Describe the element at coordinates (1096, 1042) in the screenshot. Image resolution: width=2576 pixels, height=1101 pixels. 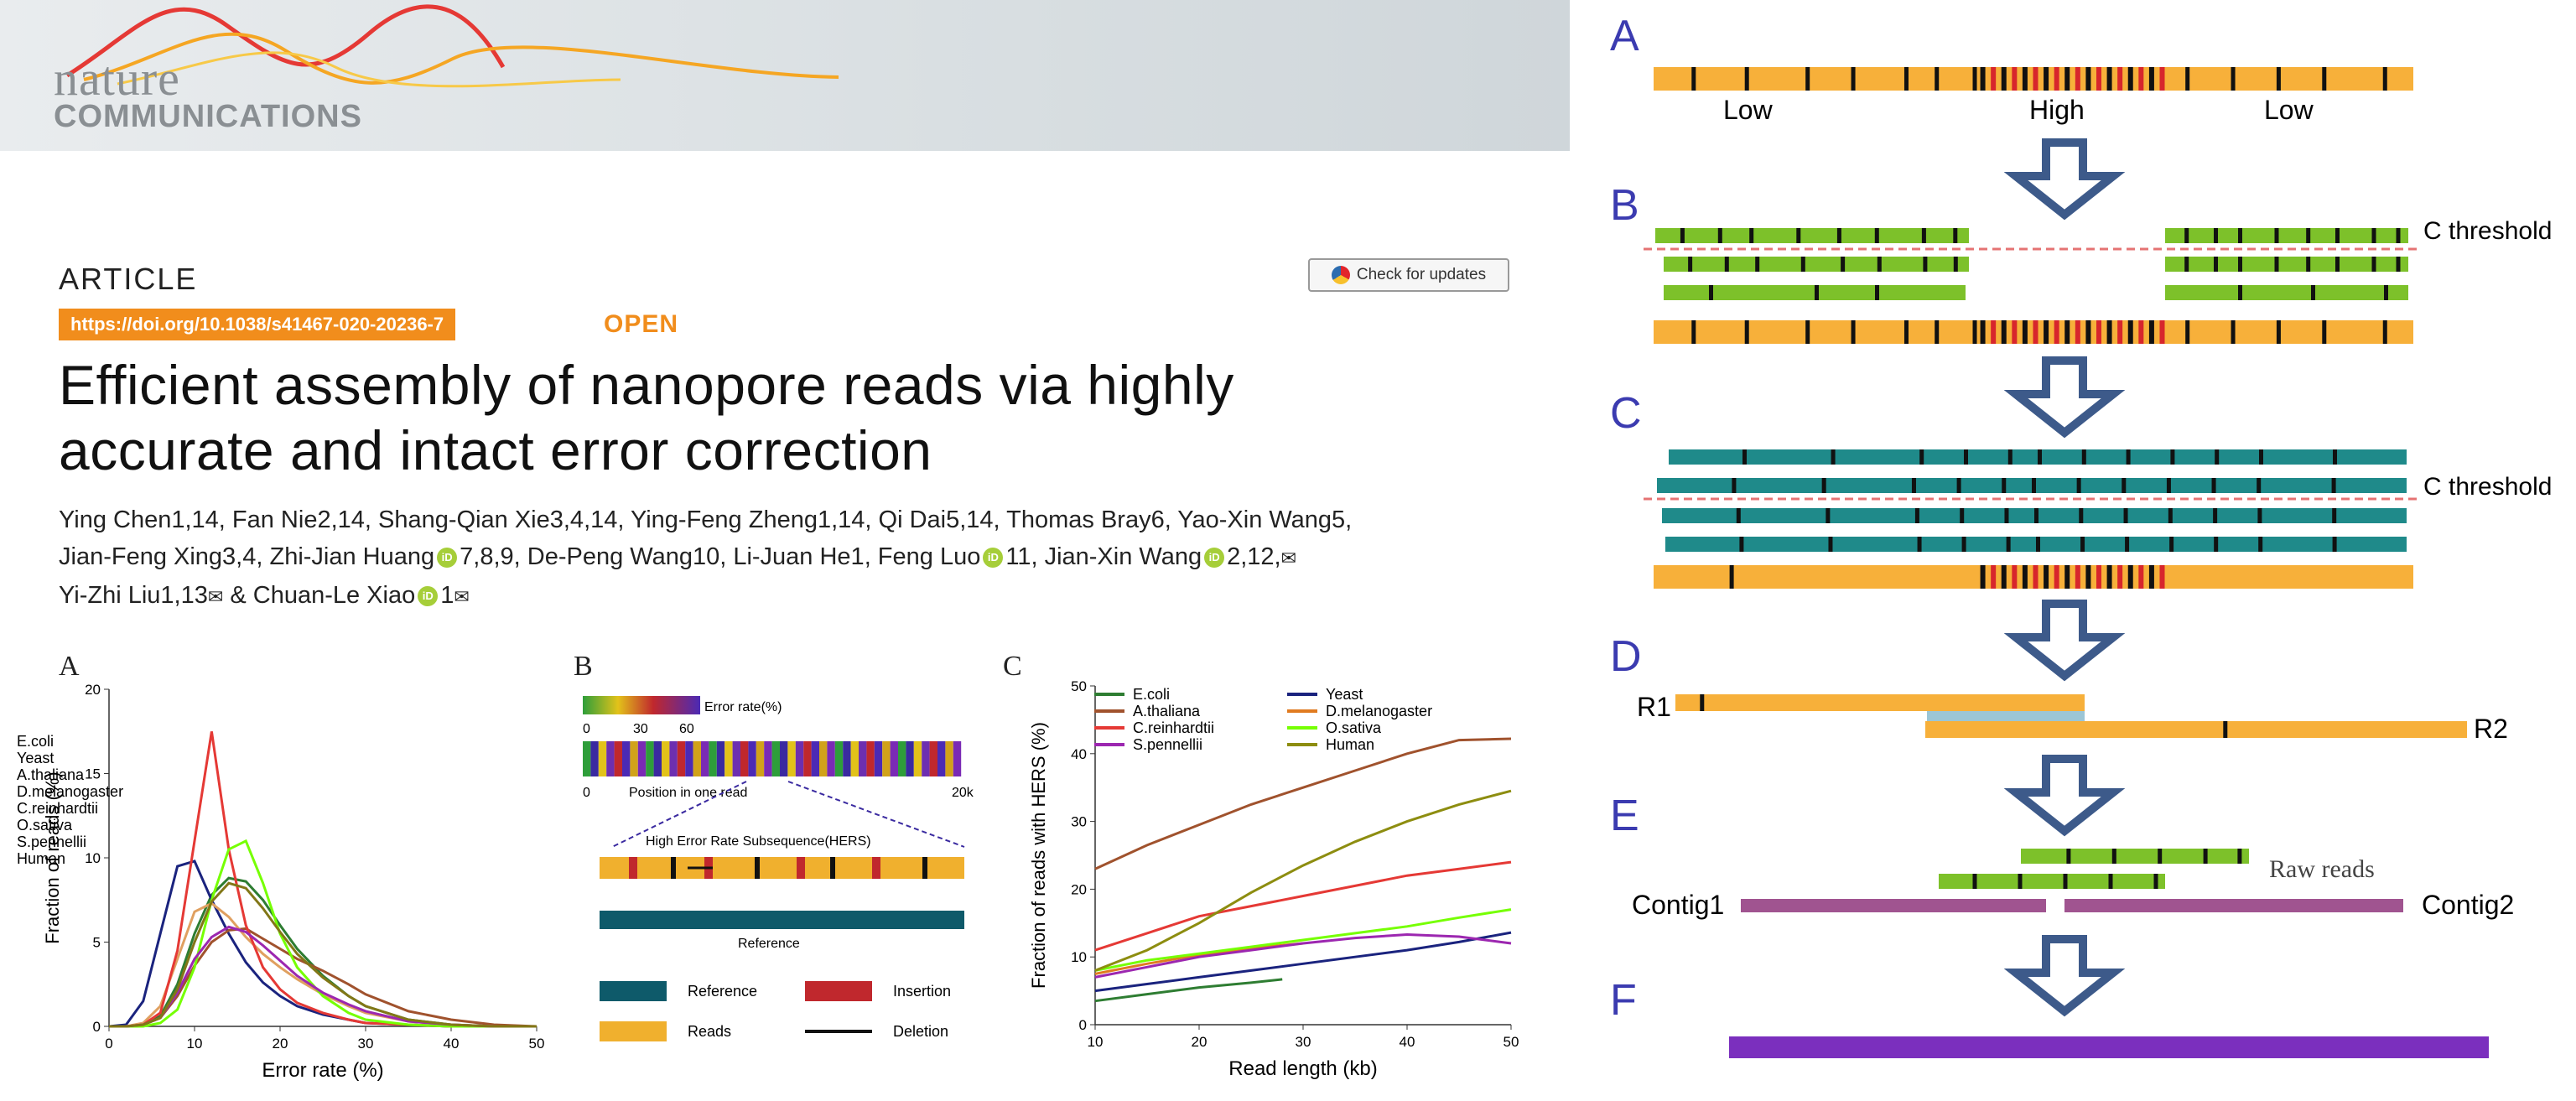
I see `x-tick-label: 10` at that location.